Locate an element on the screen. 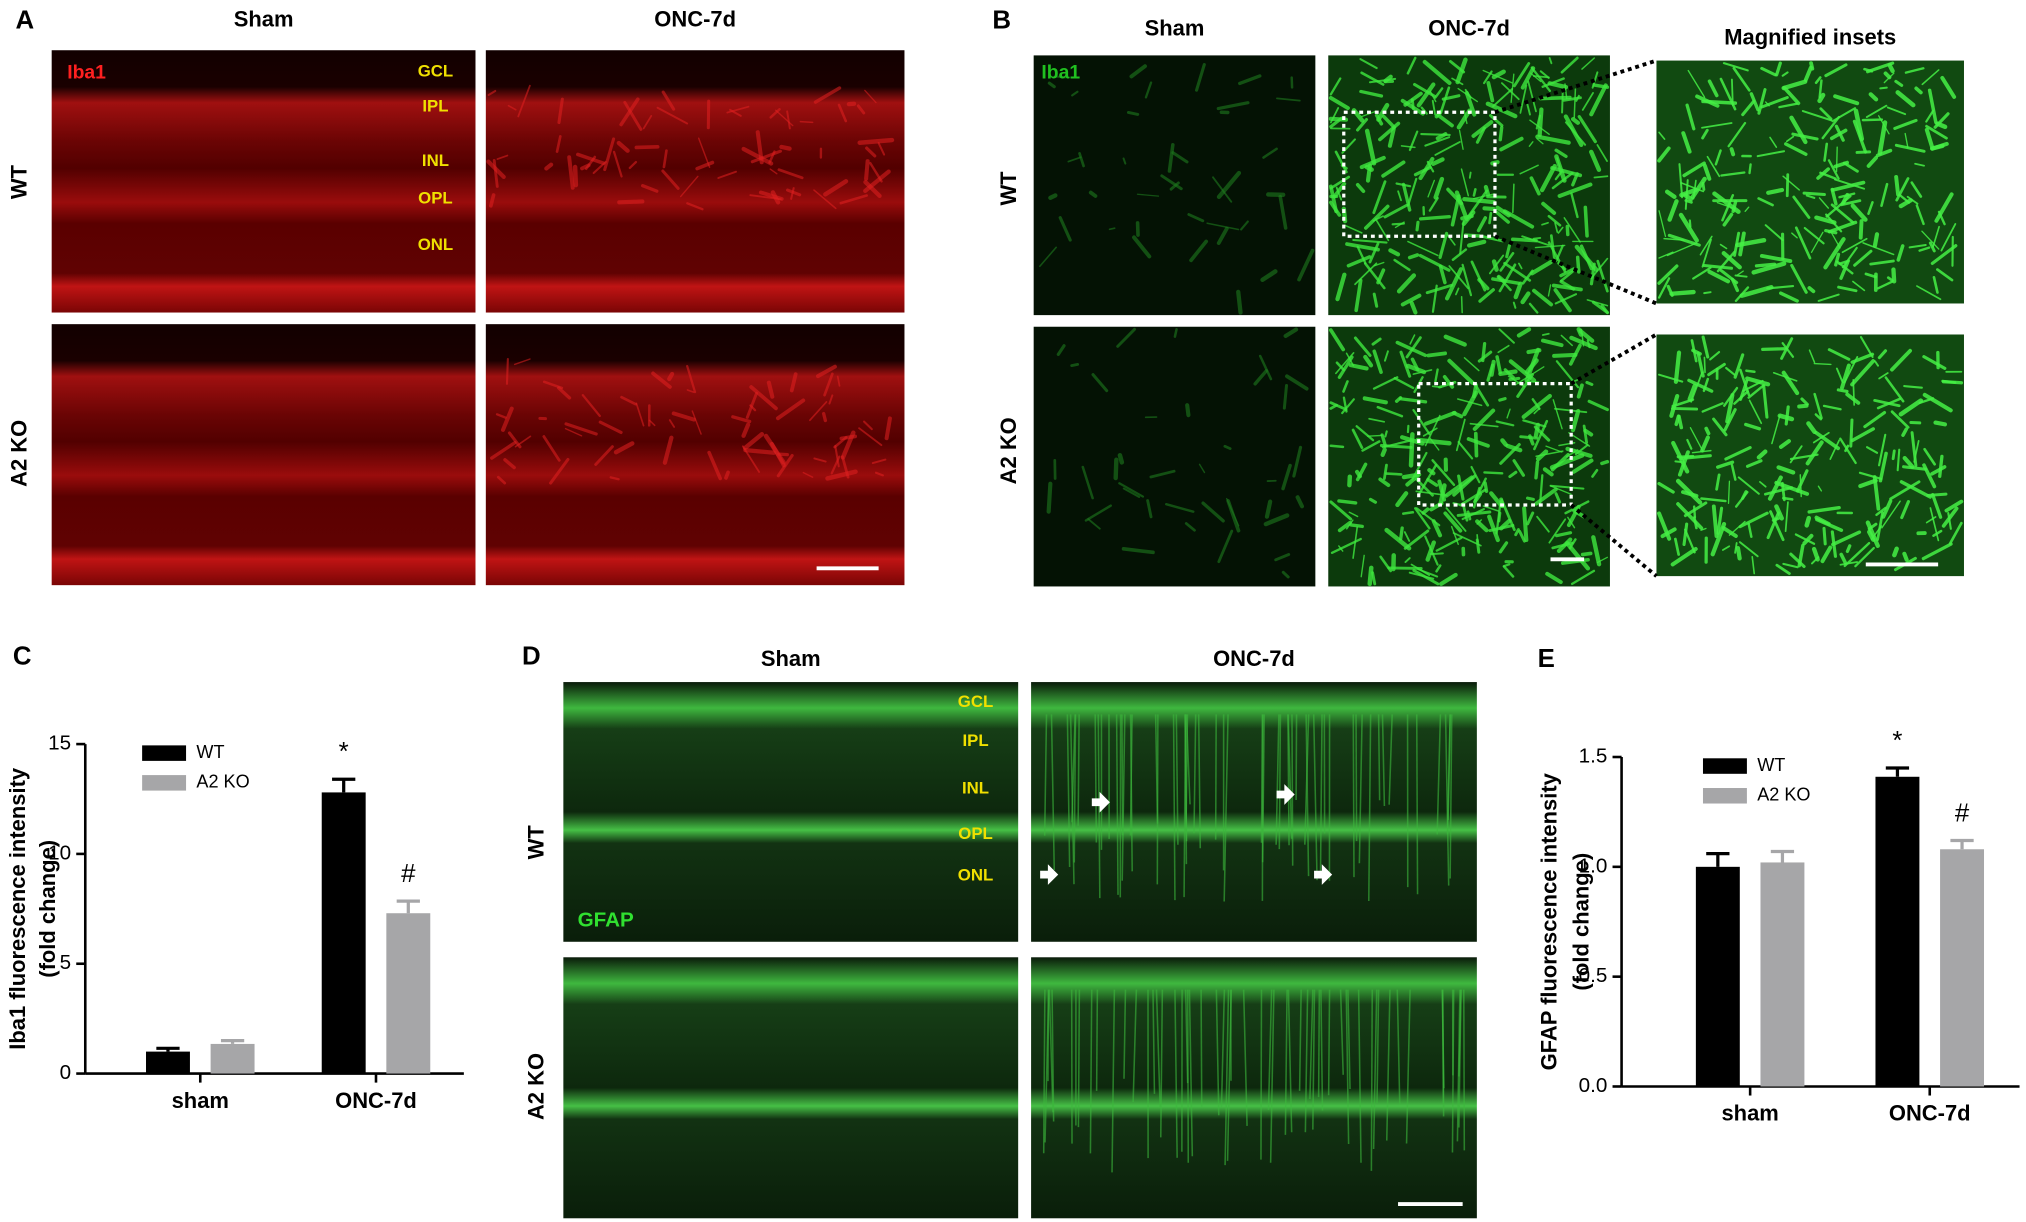  y-tick-label: 0 is located at coordinates (66, 1072).